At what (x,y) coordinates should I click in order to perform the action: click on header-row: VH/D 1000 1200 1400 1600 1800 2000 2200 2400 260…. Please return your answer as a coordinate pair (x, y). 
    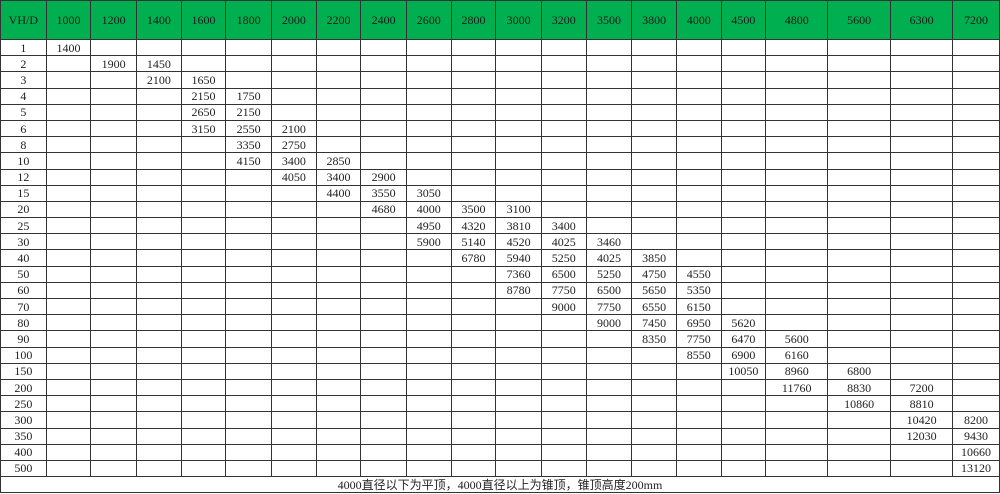
    Looking at the image, I should click on (500, 20).